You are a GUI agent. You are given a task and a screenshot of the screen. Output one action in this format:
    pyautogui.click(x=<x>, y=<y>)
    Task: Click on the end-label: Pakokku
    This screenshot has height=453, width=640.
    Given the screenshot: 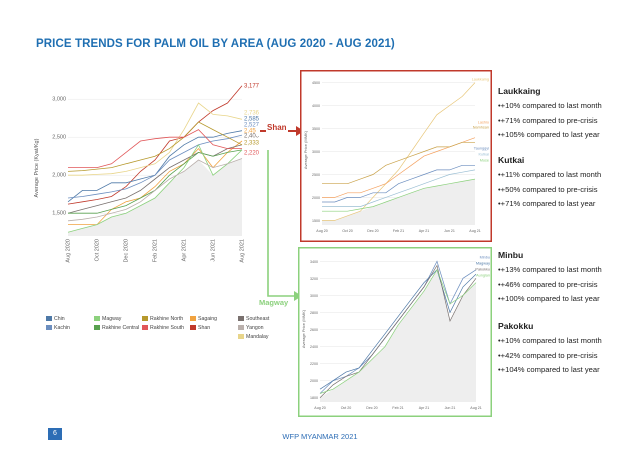 What is the action you would take?
    pyautogui.click(x=482, y=270)
    